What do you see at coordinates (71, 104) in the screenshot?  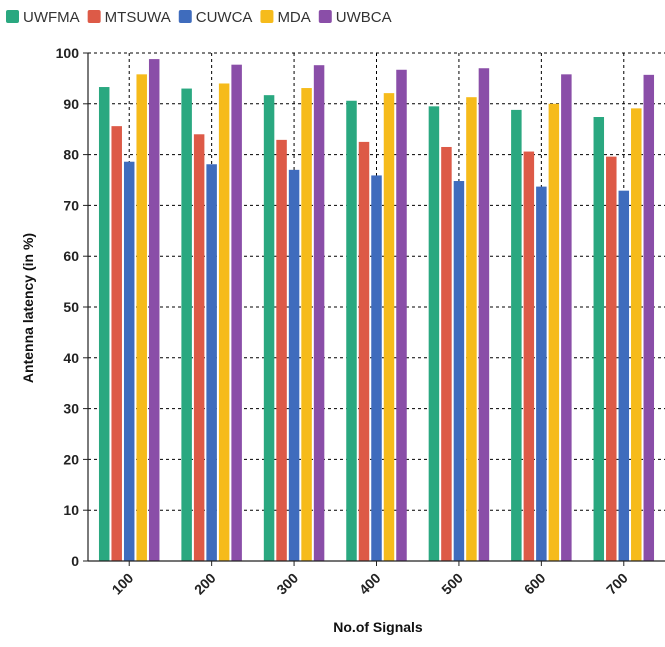 I see `y-tick-label: 90` at bounding box center [71, 104].